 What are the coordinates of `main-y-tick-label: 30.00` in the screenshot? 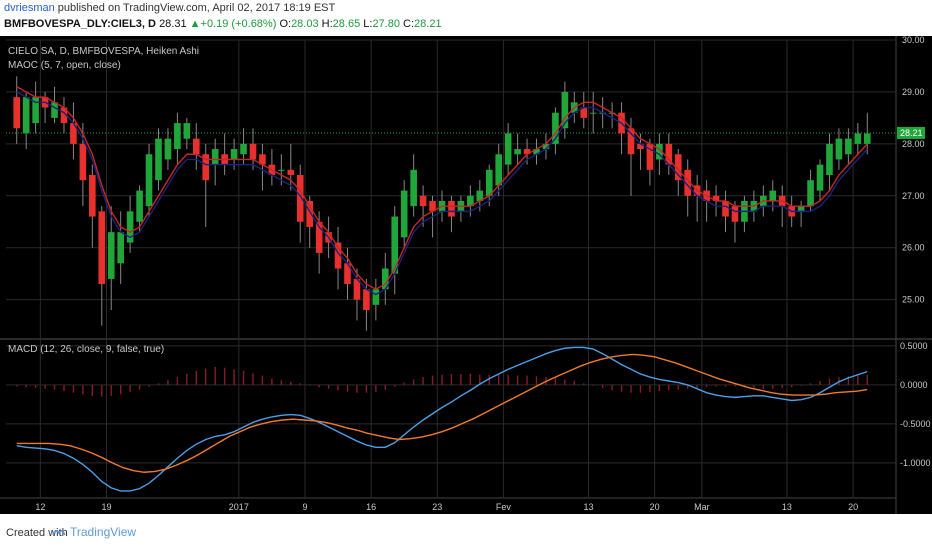 It's located at (913, 40).